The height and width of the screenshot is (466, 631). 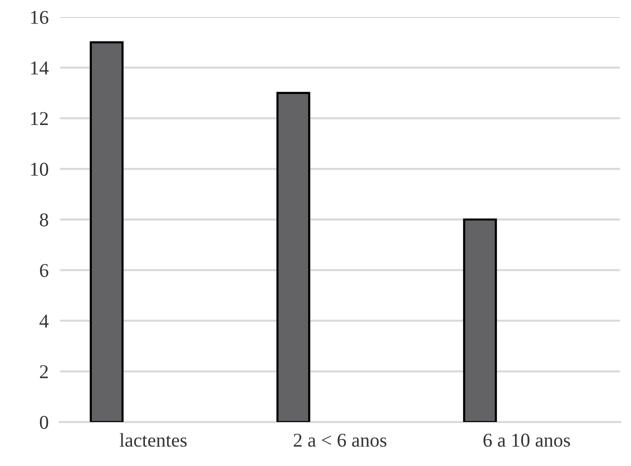 I want to click on y-tick-label: 14, so click(x=40, y=68).